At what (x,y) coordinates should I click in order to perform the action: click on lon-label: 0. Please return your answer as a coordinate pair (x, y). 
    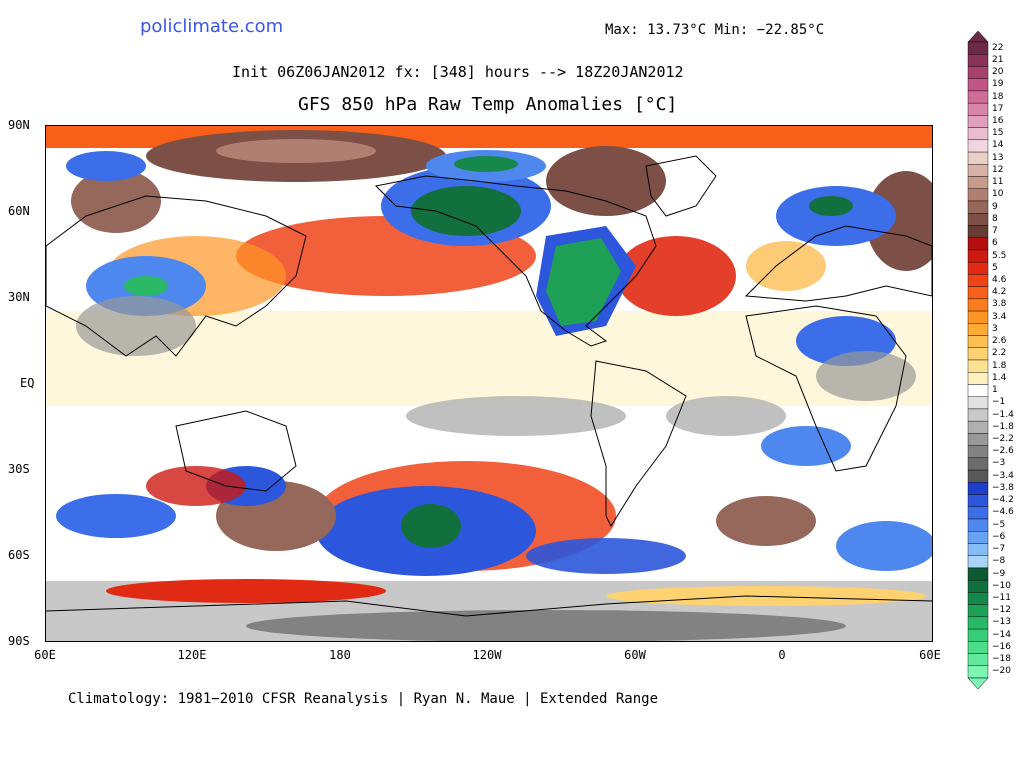
    Looking at the image, I should click on (782, 655).